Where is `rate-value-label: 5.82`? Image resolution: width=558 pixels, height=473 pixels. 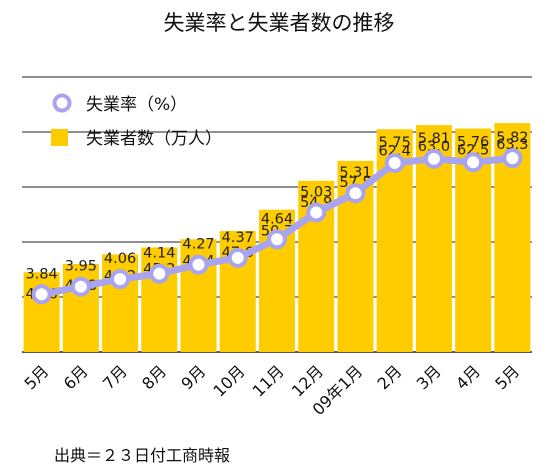
rate-value-label: 5.82 is located at coordinates (512, 138).